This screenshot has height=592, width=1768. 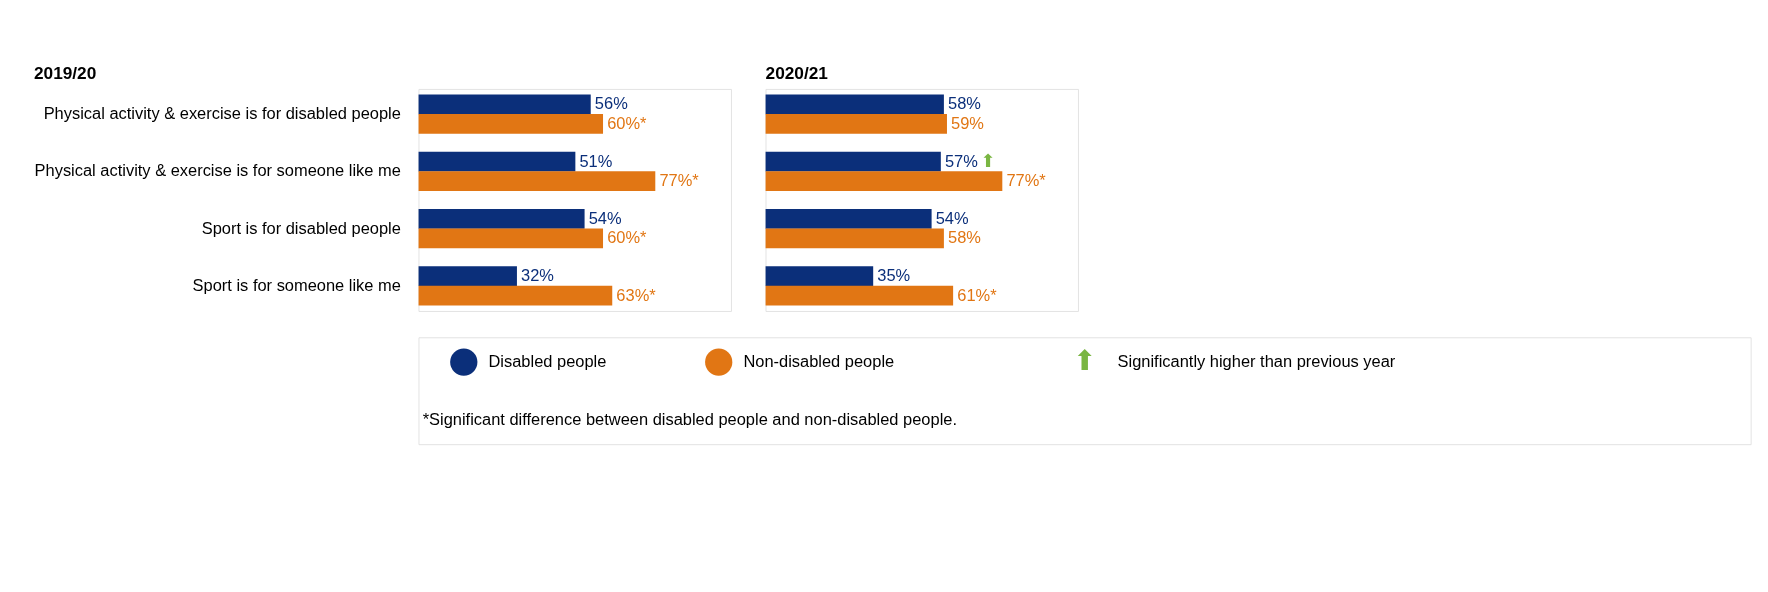 What do you see at coordinates (968, 122) in the screenshot?
I see `data-label: 59%` at bounding box center [968, 122].